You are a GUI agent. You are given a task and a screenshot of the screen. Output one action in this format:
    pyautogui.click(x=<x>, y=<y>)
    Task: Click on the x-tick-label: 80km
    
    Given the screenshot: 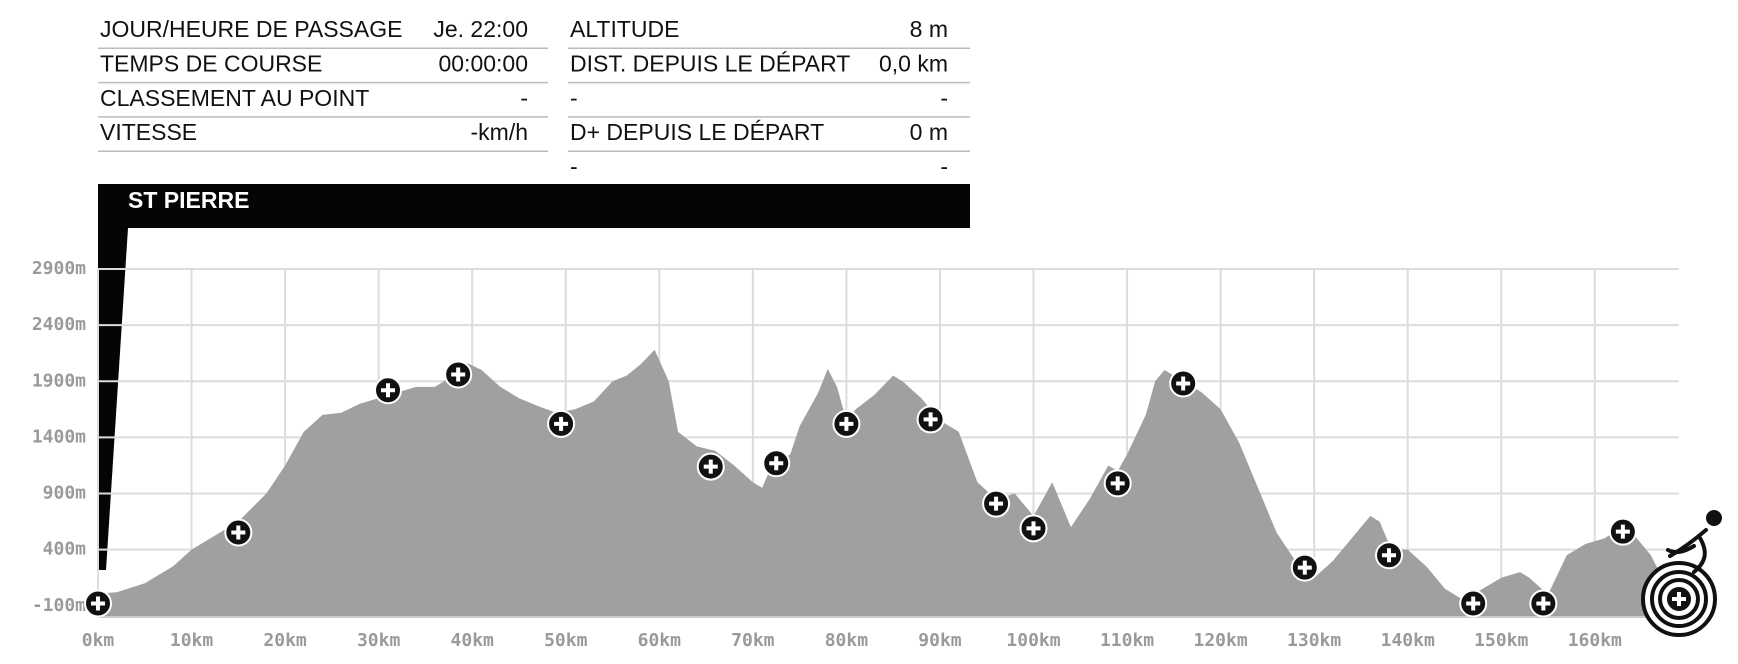 What is the action you would take?
    pyautogui.click(x=847, y=640)
    